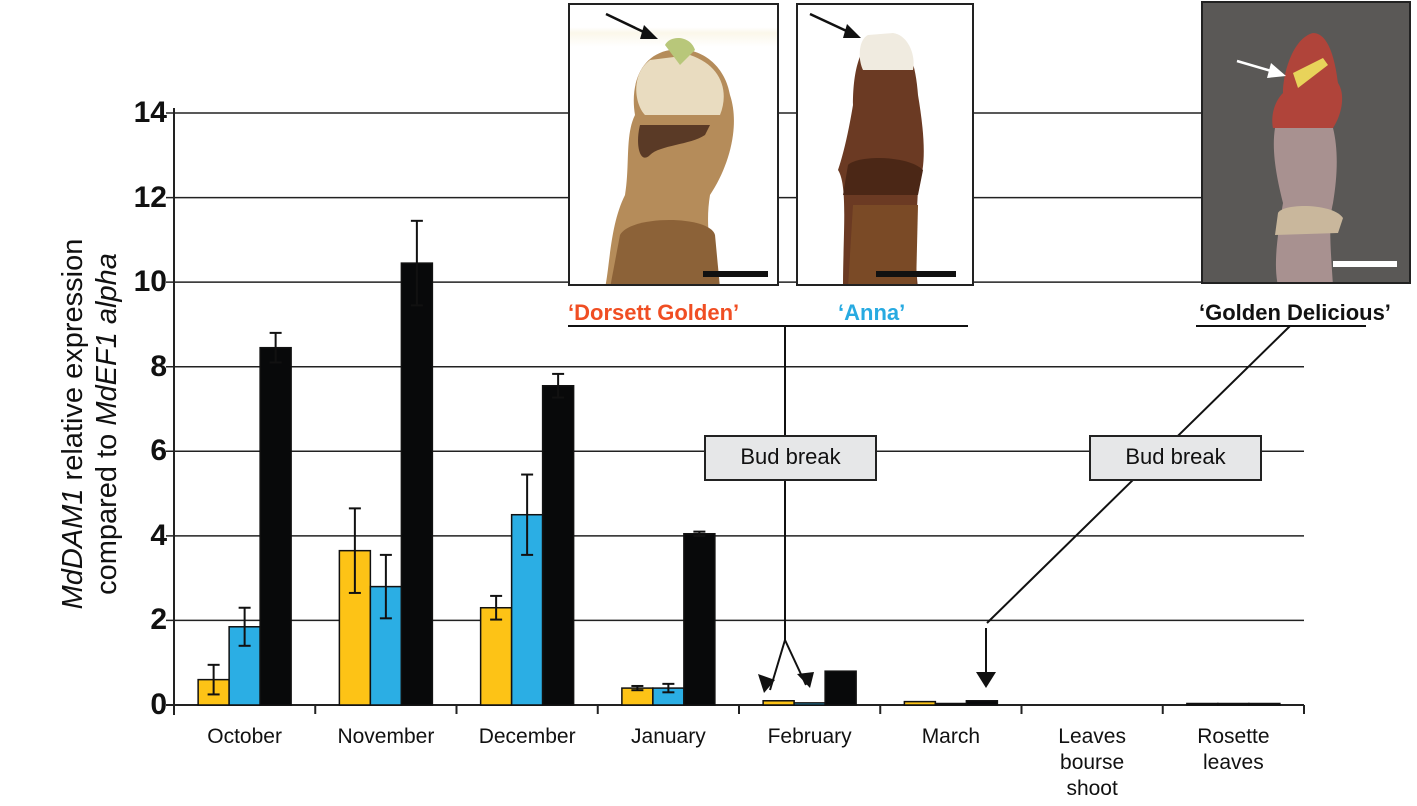 The image size is (1417, 806). Describe the element at coordinates (1175, 458) in the screenshot. I see `bud-break-annotation-2: Bud break` at that location.